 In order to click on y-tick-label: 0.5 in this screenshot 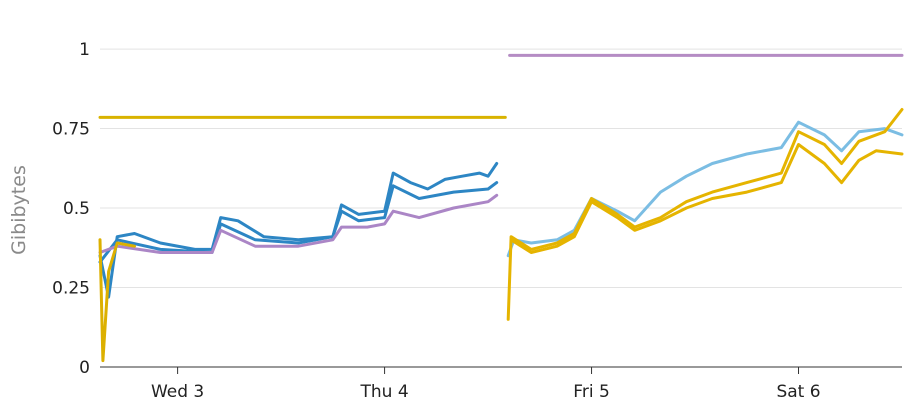, I will do `click(76, 209)`.